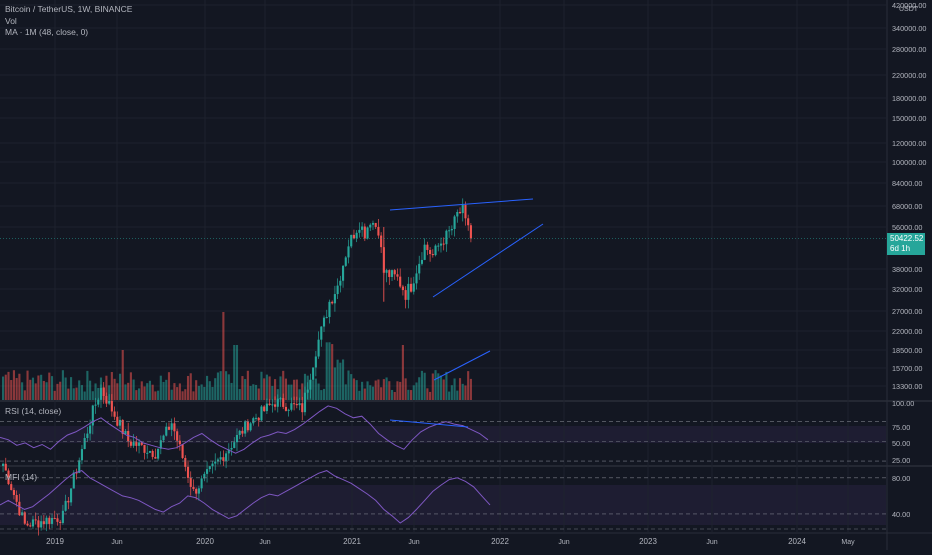  What do you see at coordinates (47, 32) in the screenshot?
I see `ma-legend: MA · 1M (48, close, 0)` at bounding box center [47, 32].